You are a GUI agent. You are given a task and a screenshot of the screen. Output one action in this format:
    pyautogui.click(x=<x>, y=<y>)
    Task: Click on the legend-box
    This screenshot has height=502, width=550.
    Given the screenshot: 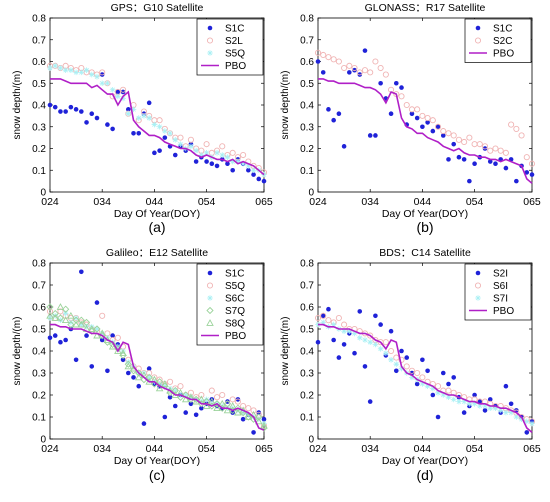 What is the action you would take?
    pyautogui.click(x=498, y=40)
    